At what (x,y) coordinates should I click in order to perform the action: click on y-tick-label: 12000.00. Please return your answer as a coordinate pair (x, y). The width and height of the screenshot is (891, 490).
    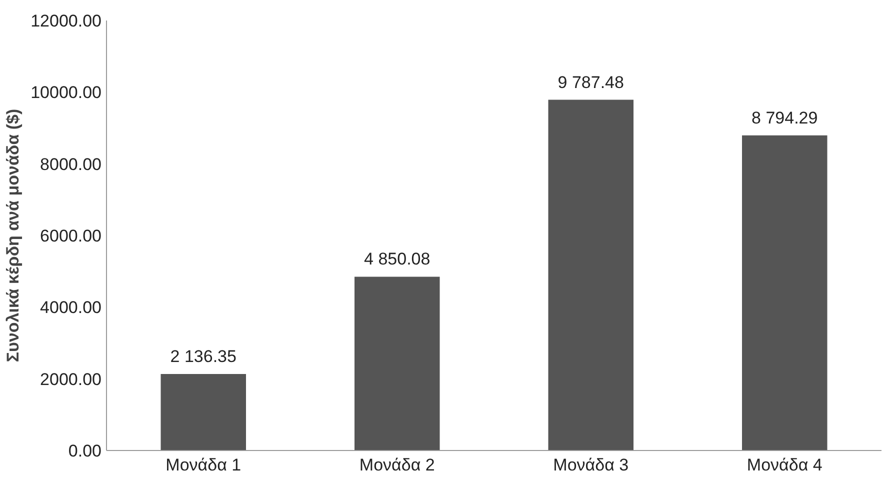
    Looking at the image, I should click on (66, 21).